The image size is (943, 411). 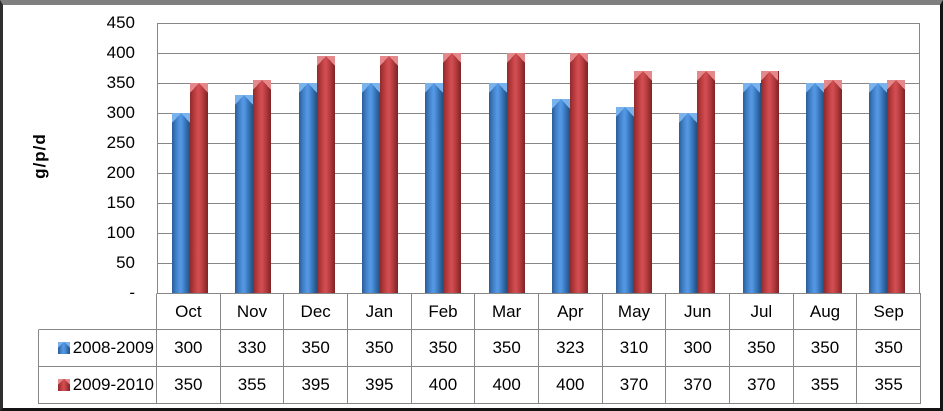 What do you see at coordinates (244, 194) in the screenshot?
I see `bar-2008-2009-nov` at bounding box center [244, 194].